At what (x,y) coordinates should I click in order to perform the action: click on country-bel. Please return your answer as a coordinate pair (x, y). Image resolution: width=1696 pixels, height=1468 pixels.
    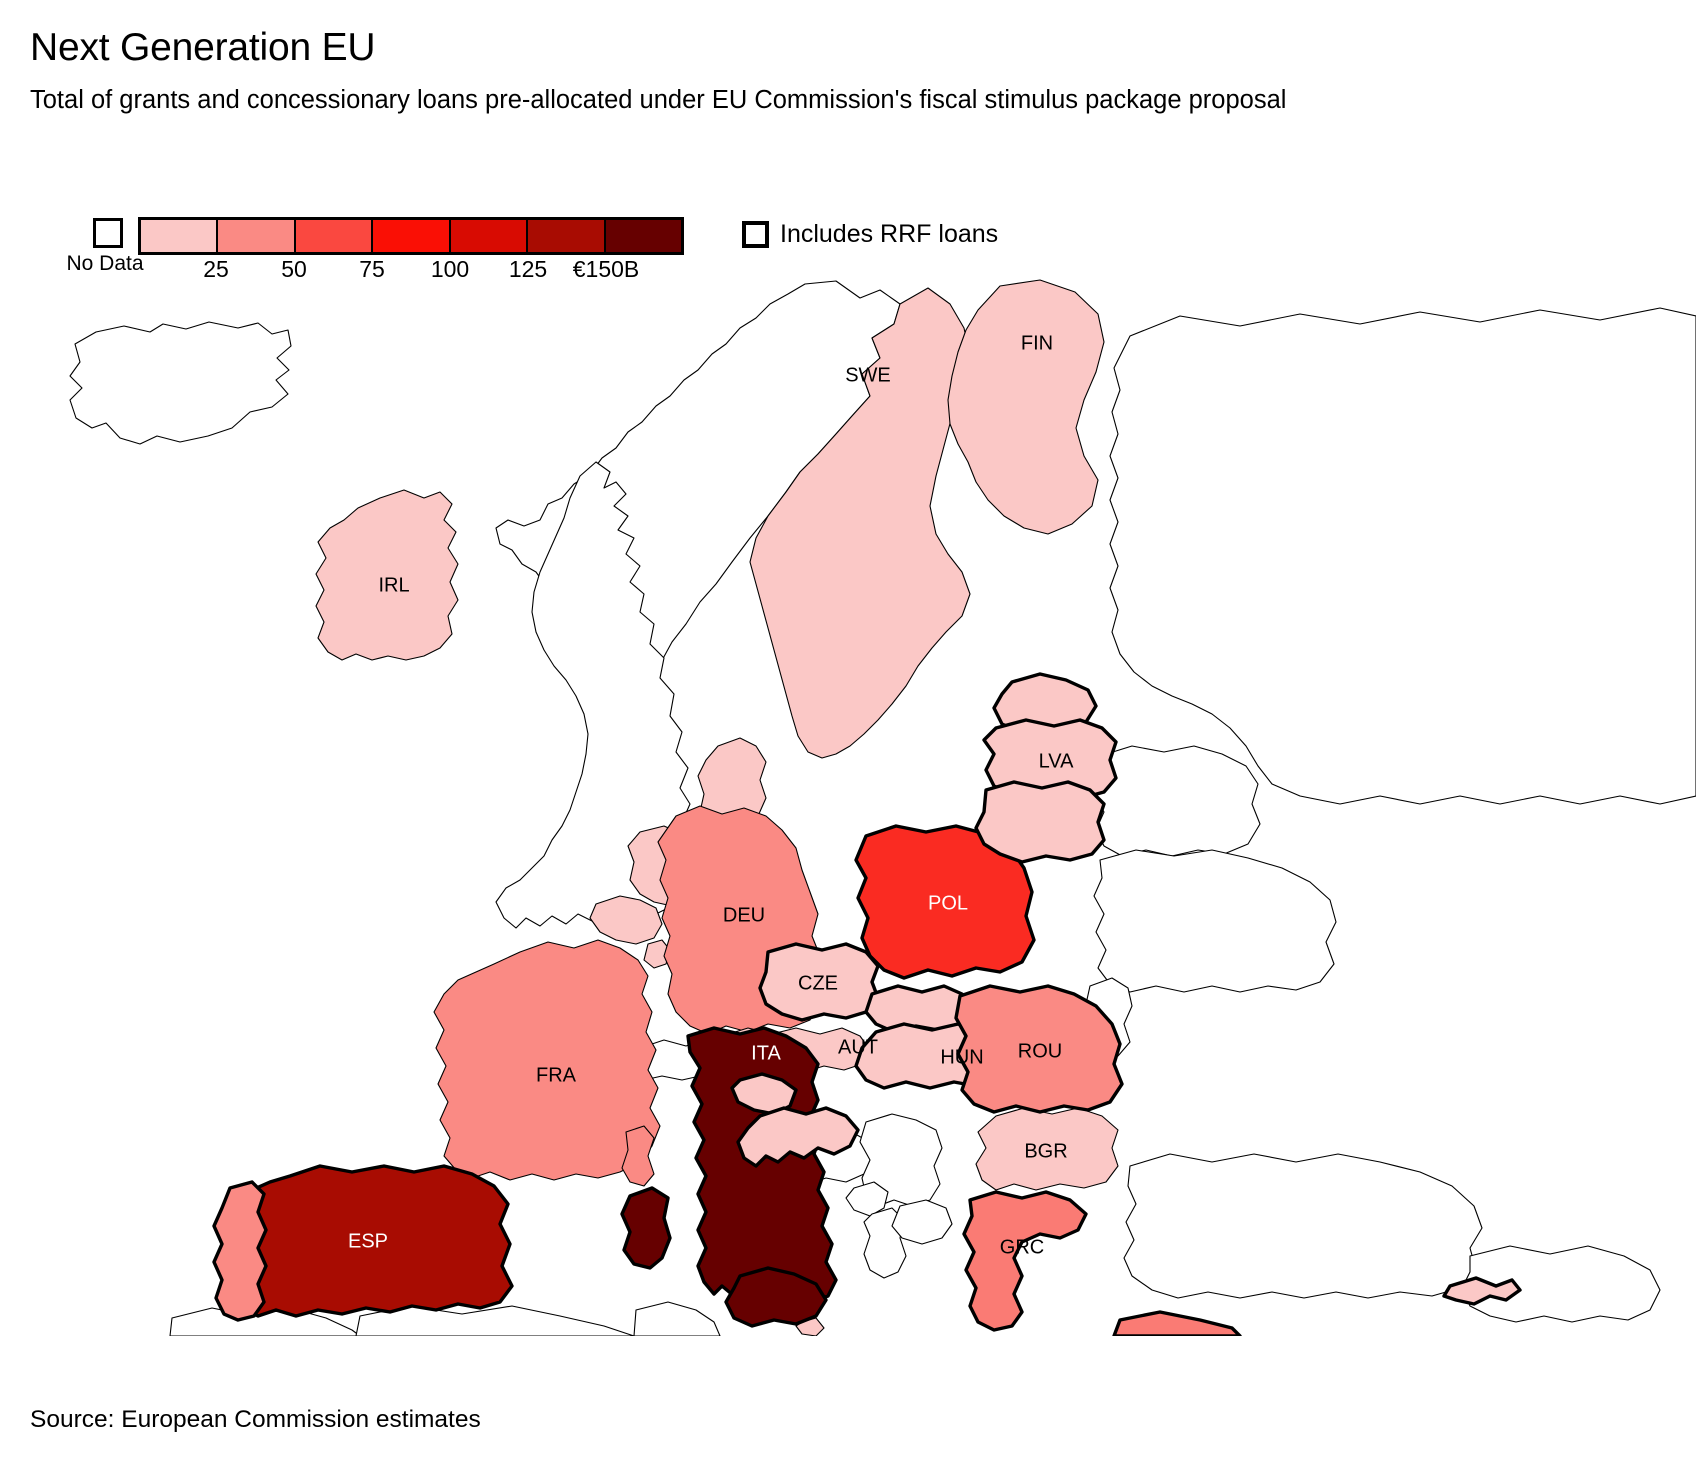
    Looking at the image, I should click on (626, 920).